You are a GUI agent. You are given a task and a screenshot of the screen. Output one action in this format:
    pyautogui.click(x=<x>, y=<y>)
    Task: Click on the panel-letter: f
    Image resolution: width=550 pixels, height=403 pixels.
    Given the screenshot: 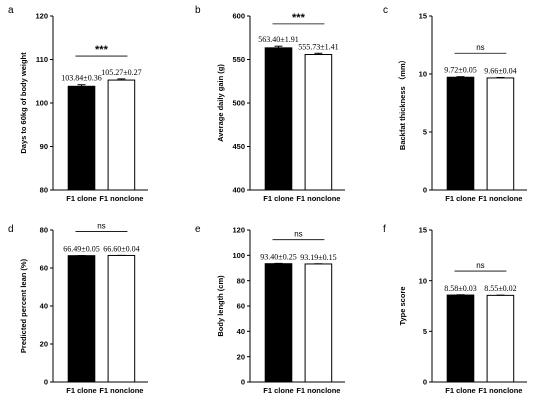 What is the action you would take?
    pyautogui.click(x=384, y=229)
    